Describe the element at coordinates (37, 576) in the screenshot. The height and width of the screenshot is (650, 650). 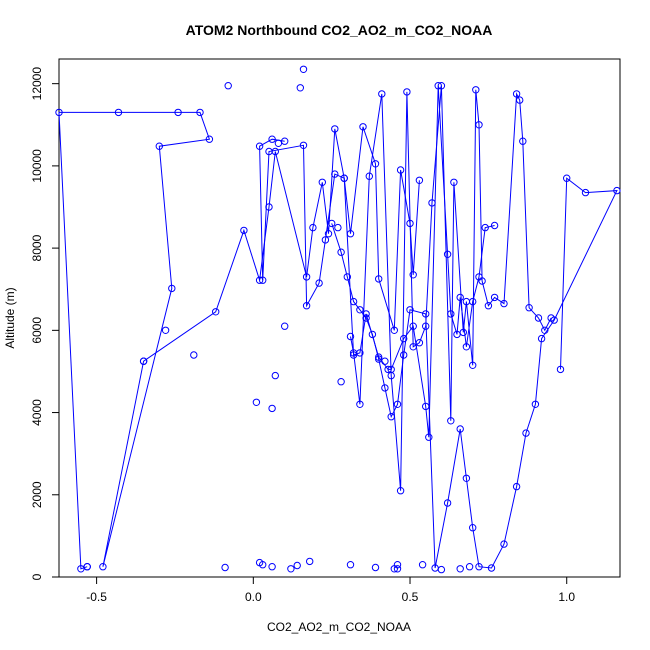
I see `y-tick-label: 0` at that location.